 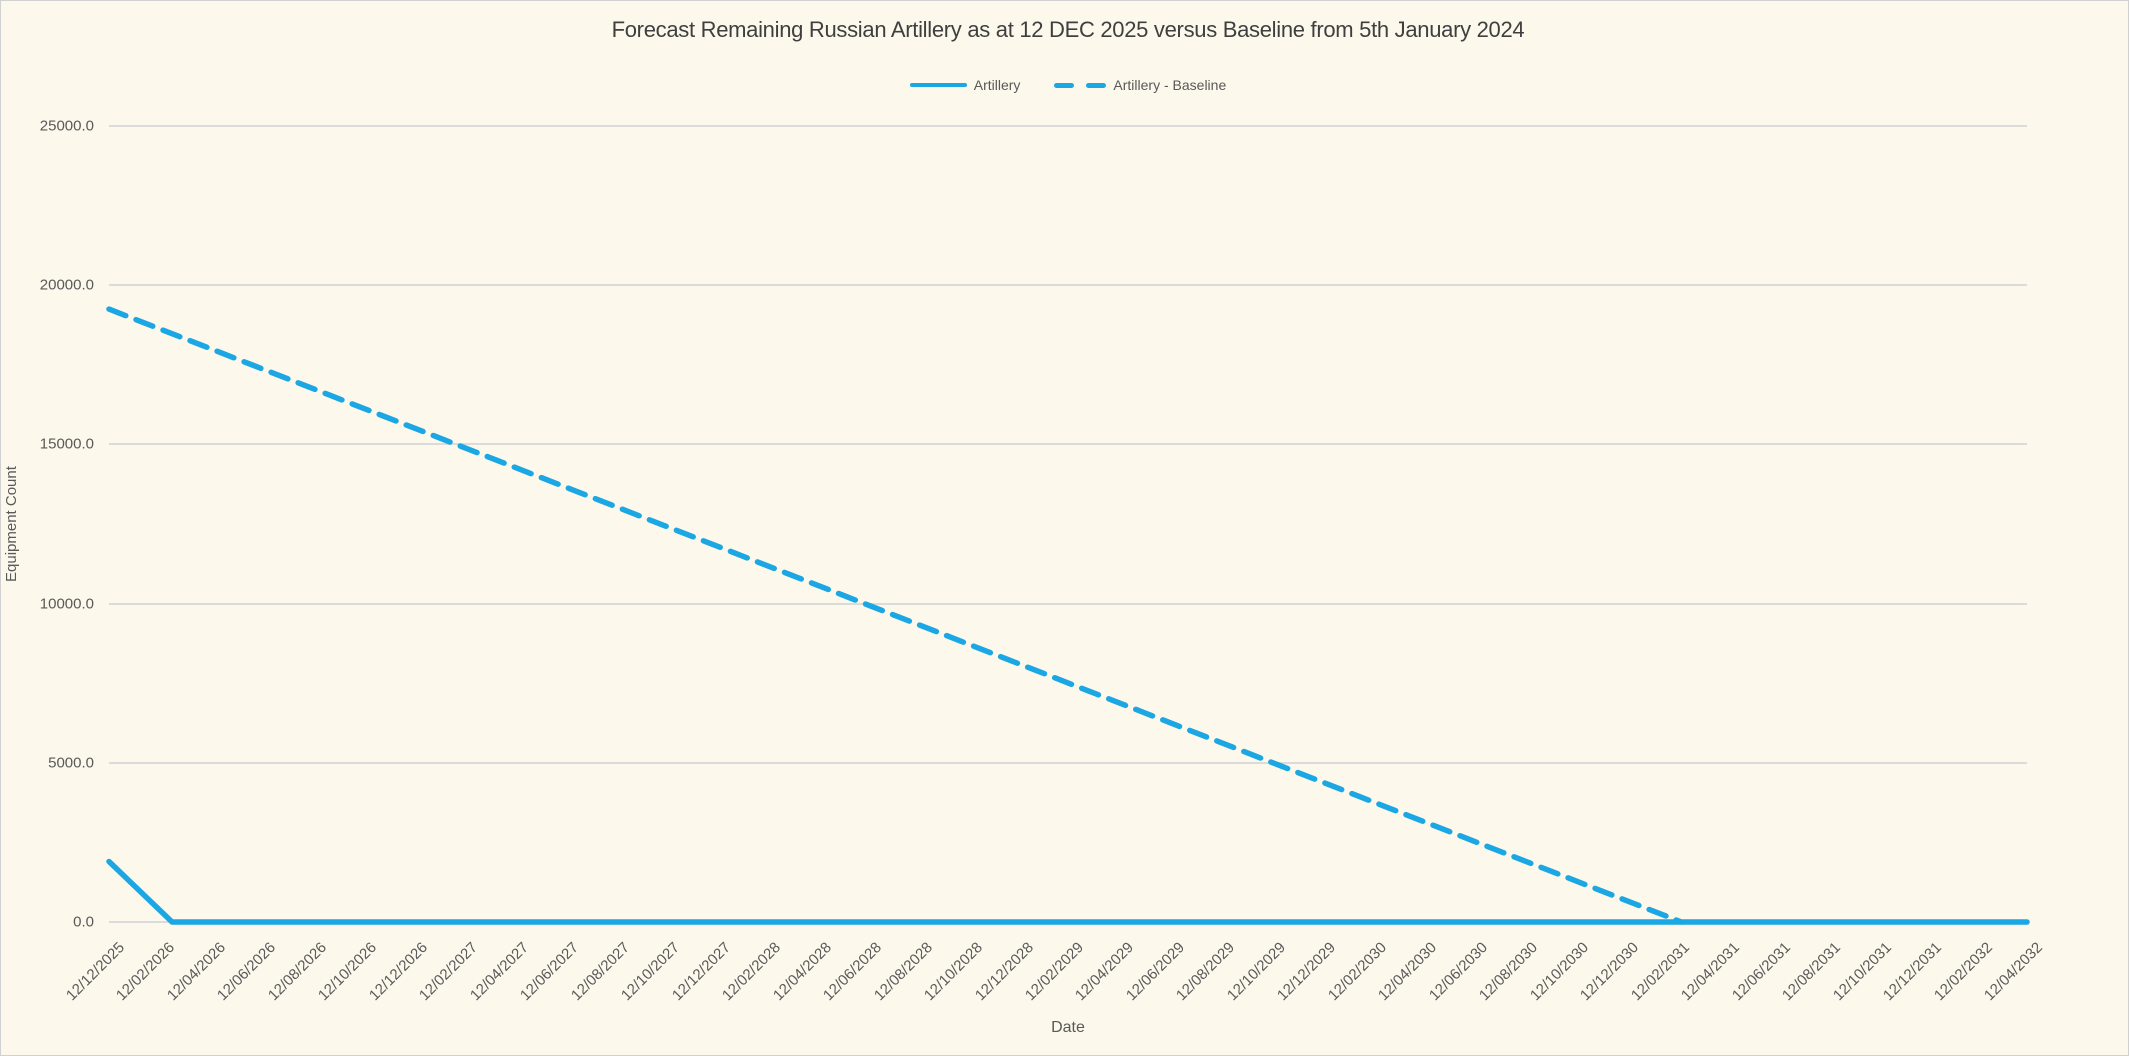 I want to click on artillery-line, so click(x=1068, y=891).